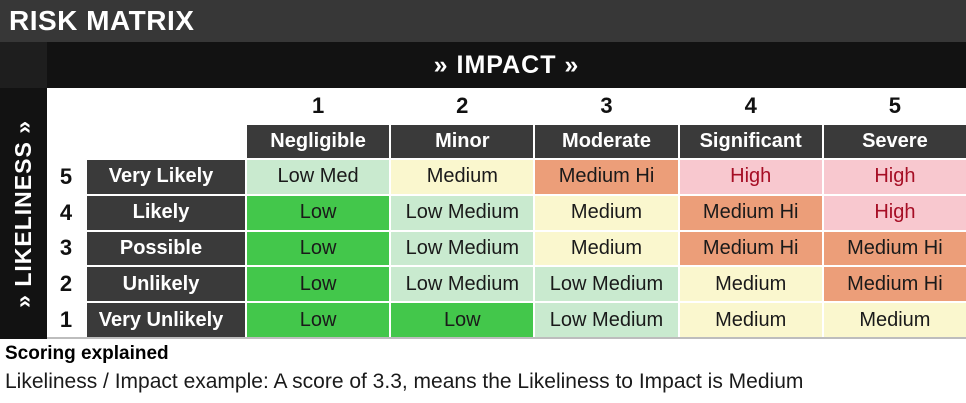 The height and width of the screenshot is (403, 966). What do you see at coordinates (166, 284) in the screenshot?
I see `row-header-unlikely: Unlikely` at bounding box center [166, 284].